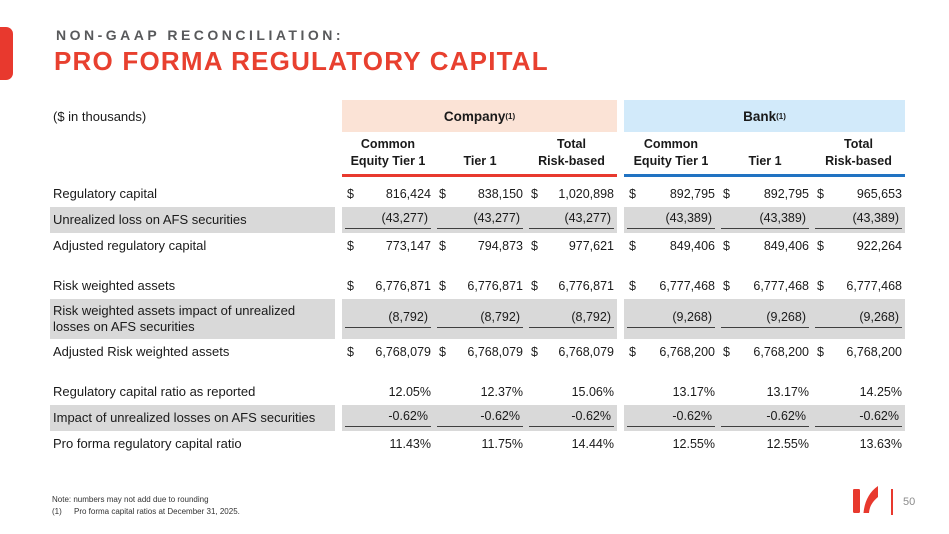 The width and height of the screenshot is (949, 534). What do you see at coordinates (410, 444) in the screenshot?
I see `value-cell: 11.43%` at bounding box center [410, 444].